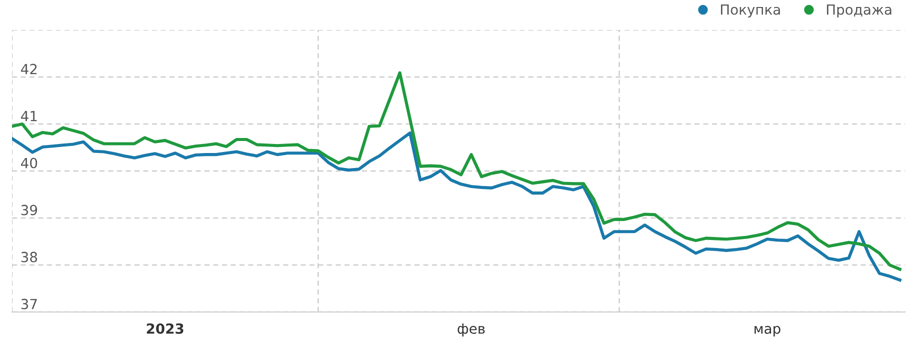  I want to click on y-tick-label: 40, so click(29, 163).